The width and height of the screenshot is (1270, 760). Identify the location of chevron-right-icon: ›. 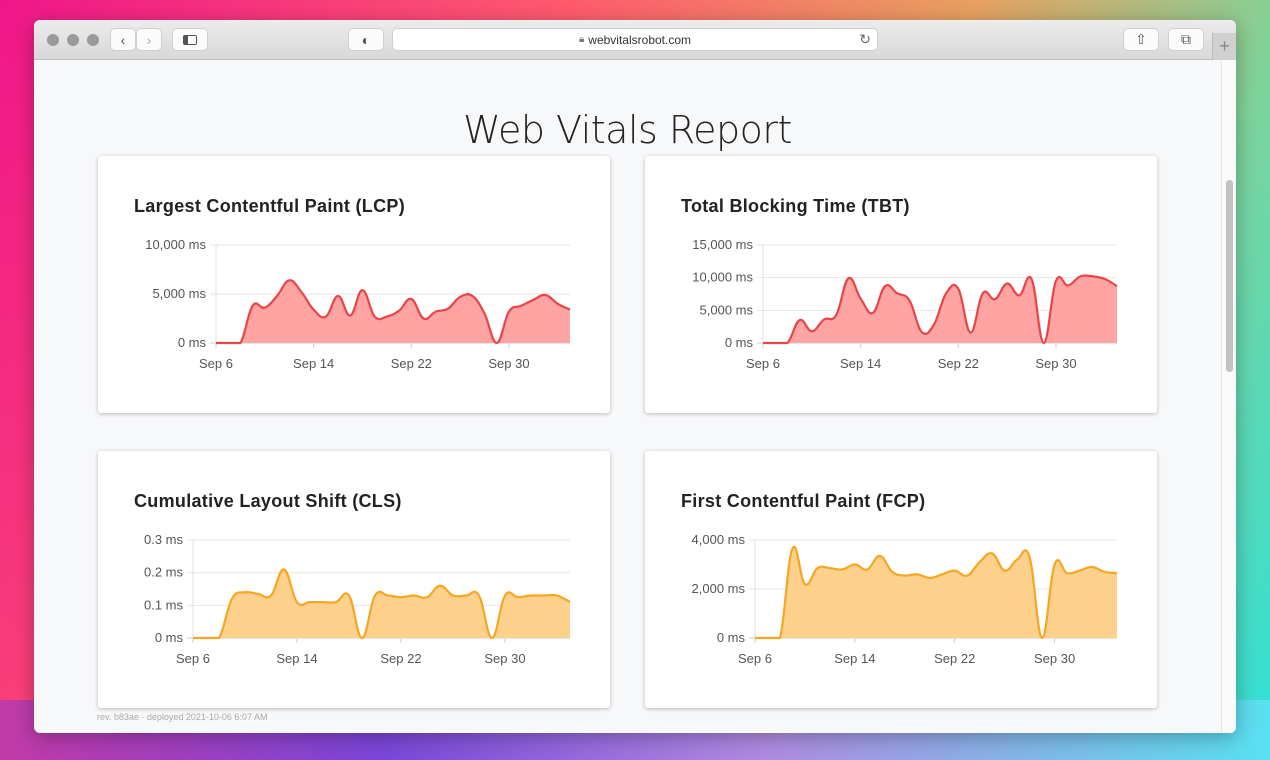
(149, 39).